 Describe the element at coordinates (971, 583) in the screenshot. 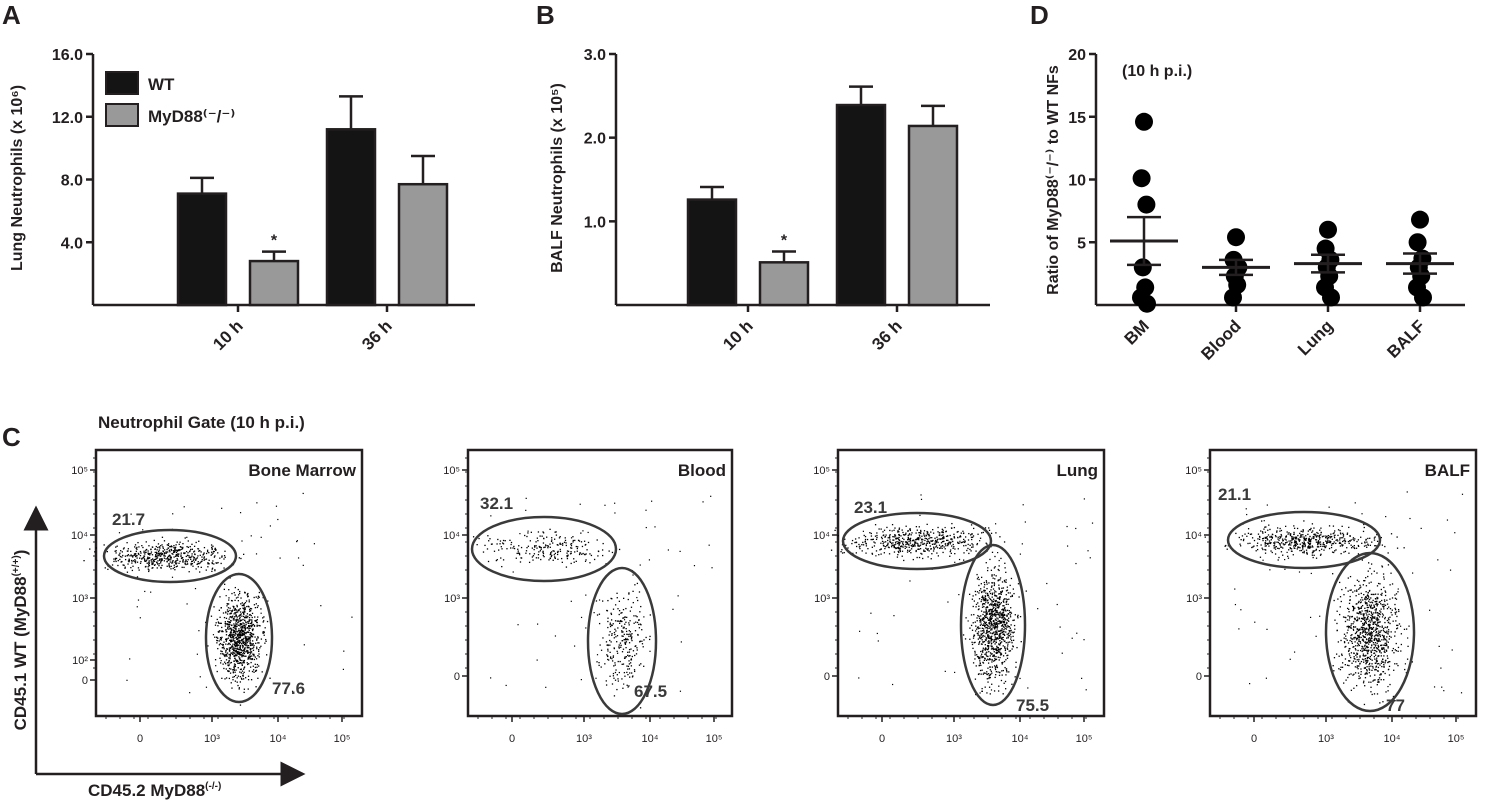

I see `flow-plot-frame` at that location.